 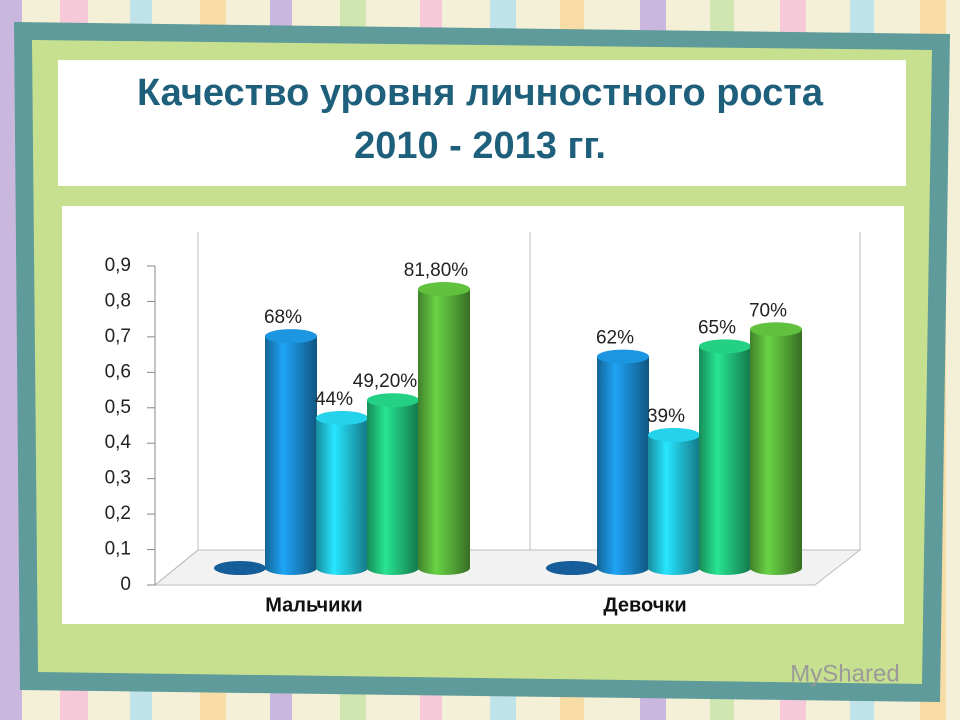 I want to click on wall-line, so click(x=176, y=567).